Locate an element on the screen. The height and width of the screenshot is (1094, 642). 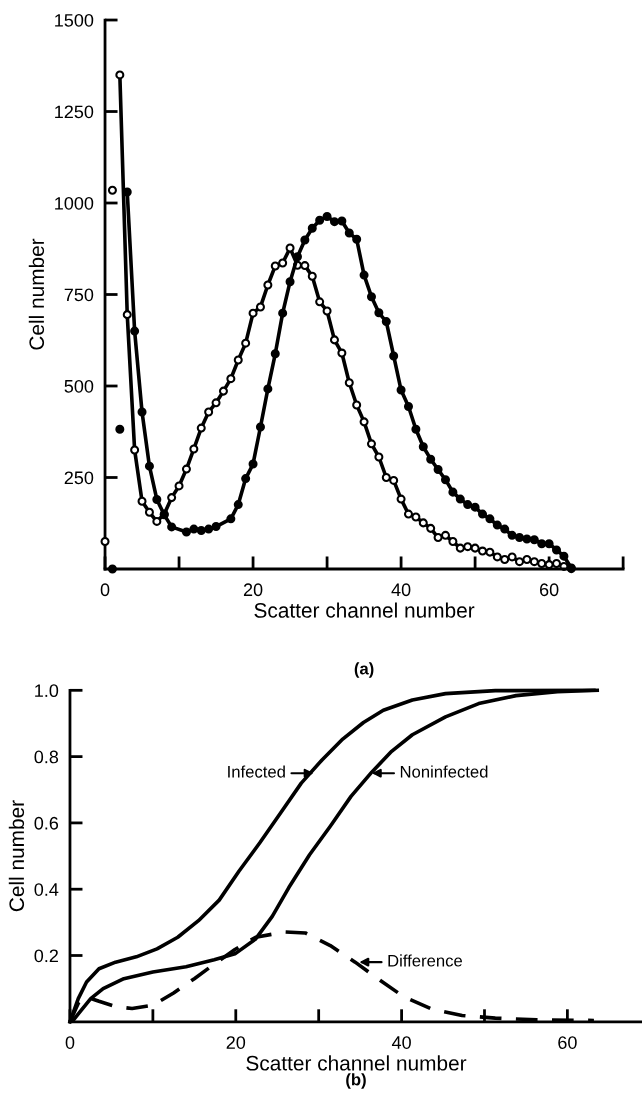
annotation: Difference is located at coordinates (425, 960).